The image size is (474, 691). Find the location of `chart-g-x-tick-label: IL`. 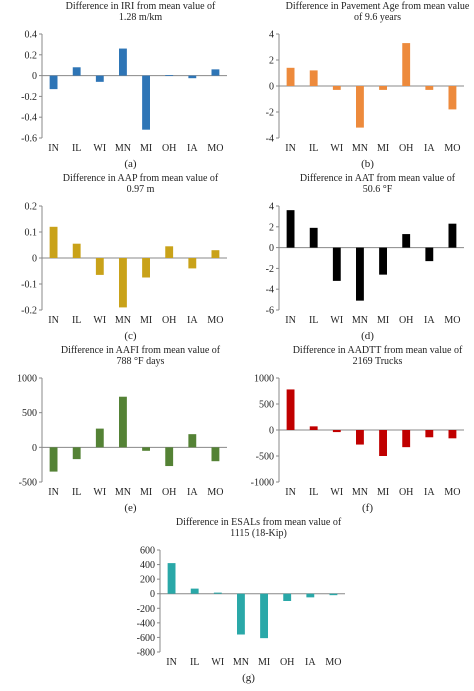

chart-g-x-tick-label: IL is located at coordinates (194, 662).